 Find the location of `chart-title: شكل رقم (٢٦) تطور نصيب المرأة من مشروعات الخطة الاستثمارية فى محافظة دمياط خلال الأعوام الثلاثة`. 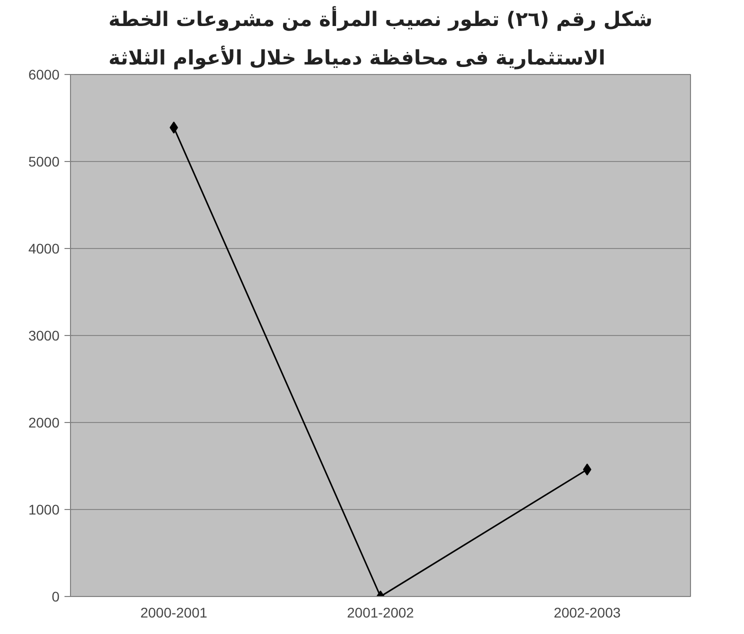

chart-title: شكل رقم (٢٦) تطور نصيب المرأة من مشروعات الخطة الاستثمارية فى محافظة دمياط خلال الأعوام الثلاثة is located at coordinates (380, 38).